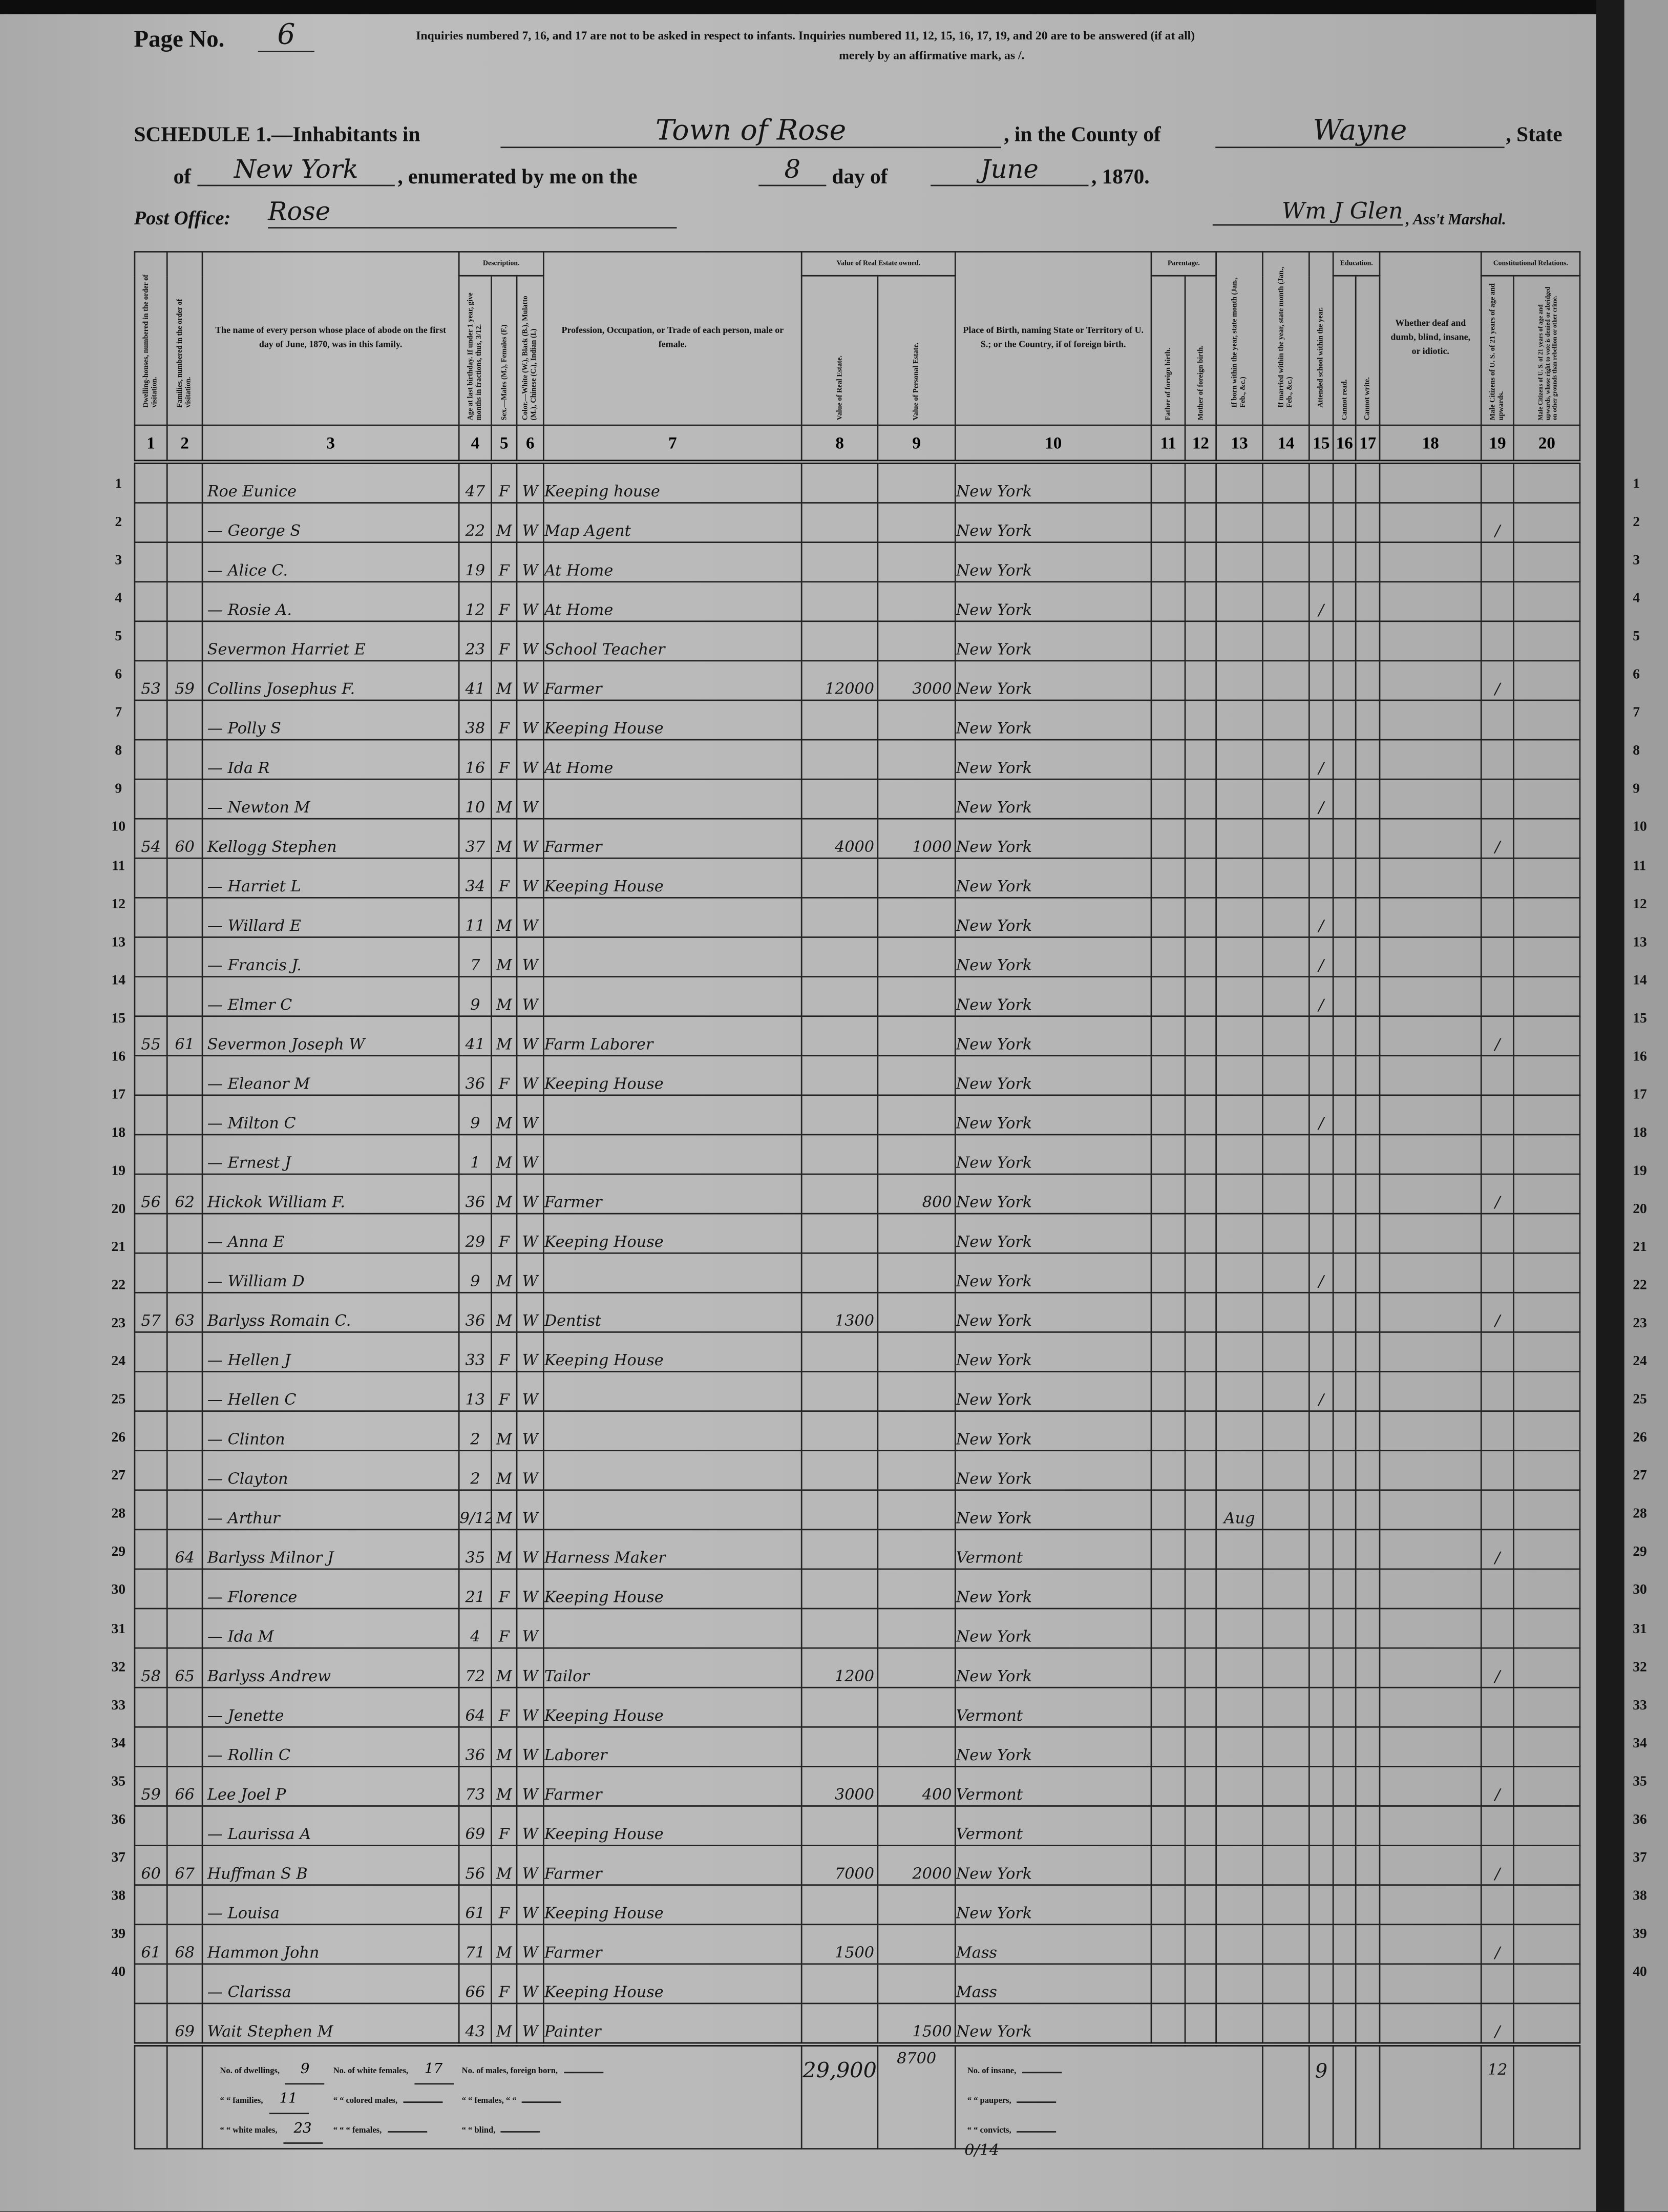 Image resolution: width=1668 pixels, height=2212 pixels. What do you see at coordinates (475, 641) in the screenshot?
I see `age: 23` at bounding box center [475, 641].